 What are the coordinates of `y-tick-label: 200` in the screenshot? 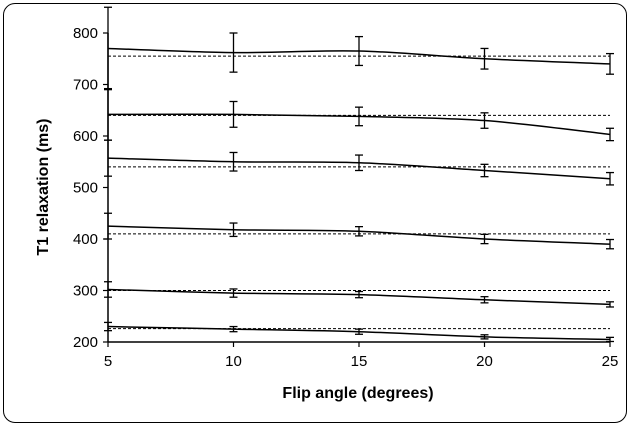 It's located at (85, 342).